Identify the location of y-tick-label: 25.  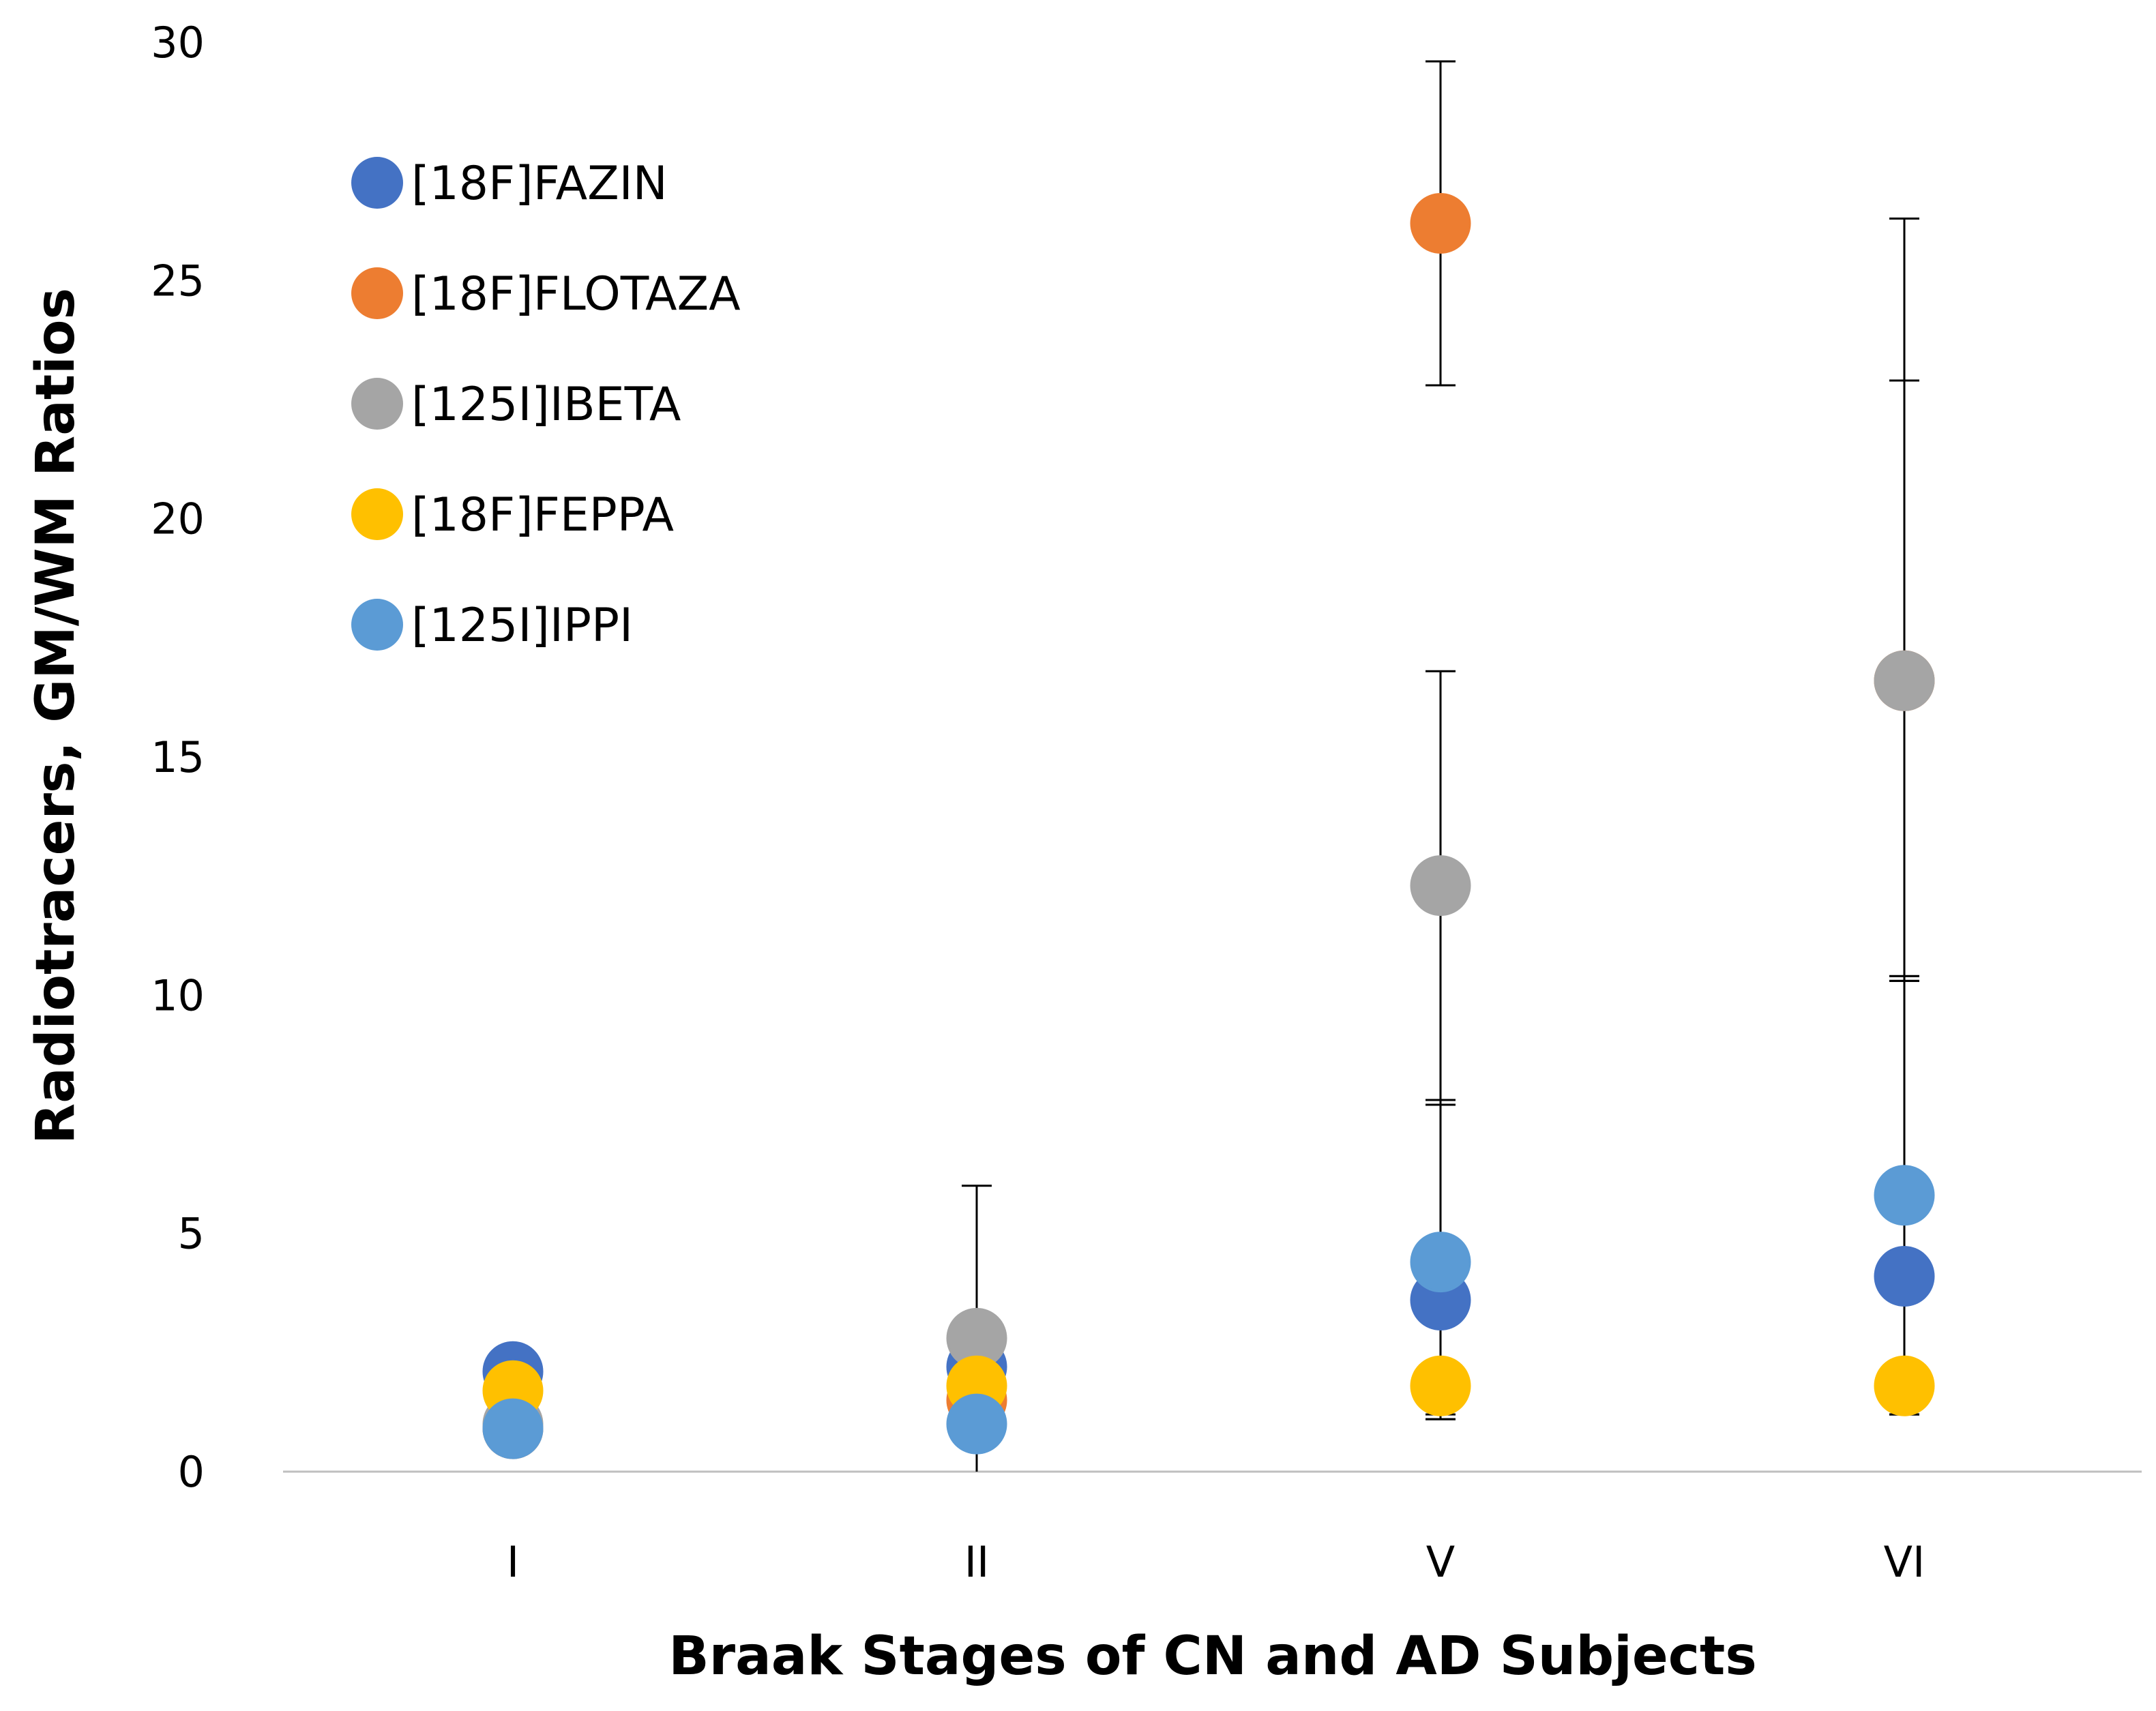
(178, 281).